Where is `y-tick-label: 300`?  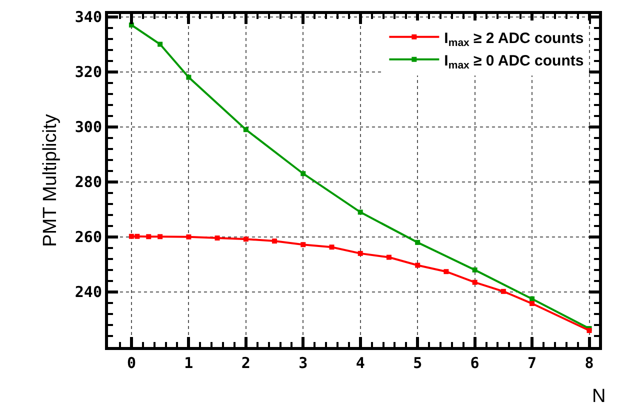 y-tick-label: 300 is located at coordinates (88, 127).